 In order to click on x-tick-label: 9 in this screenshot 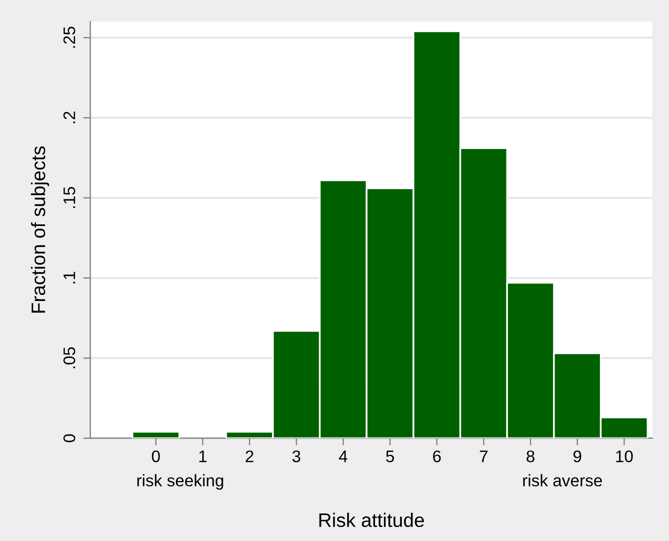, I will do `click(577, 456)`.